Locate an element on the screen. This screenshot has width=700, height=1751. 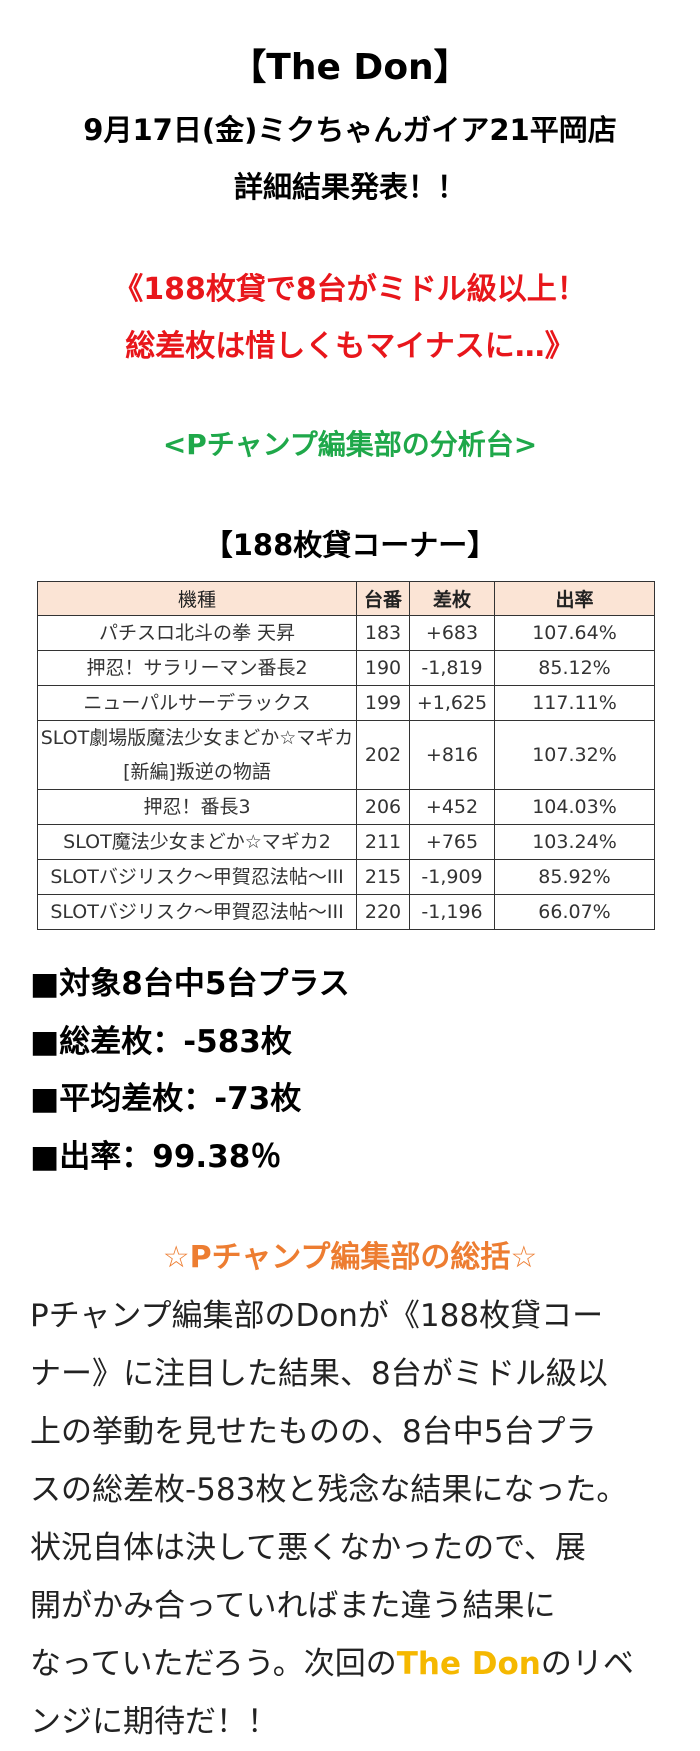
headline: 《188枚貸で8台がミドル級以上！ is located at coordinates (350, 289).